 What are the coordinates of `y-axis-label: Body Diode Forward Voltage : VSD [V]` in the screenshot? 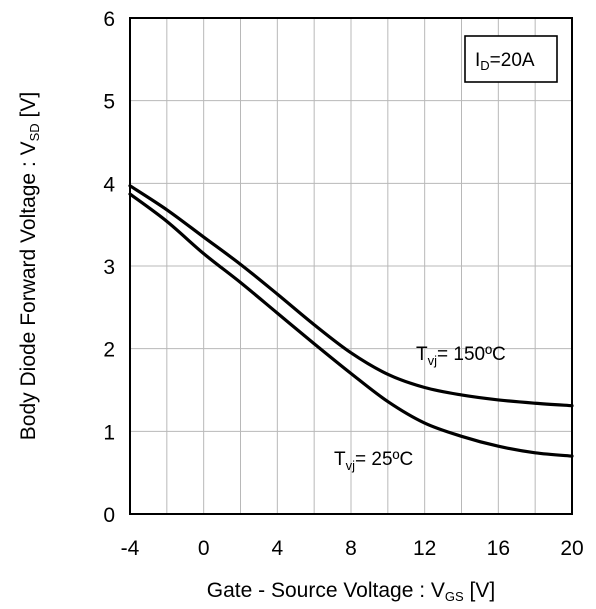 It's located at (29, 266).